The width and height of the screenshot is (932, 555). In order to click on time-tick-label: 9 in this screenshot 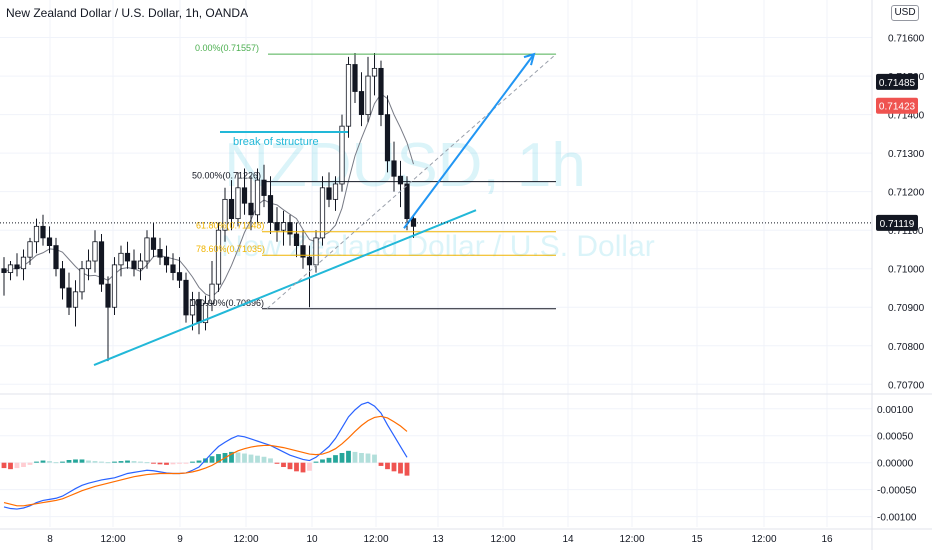, I will do `click(180, 539)`.